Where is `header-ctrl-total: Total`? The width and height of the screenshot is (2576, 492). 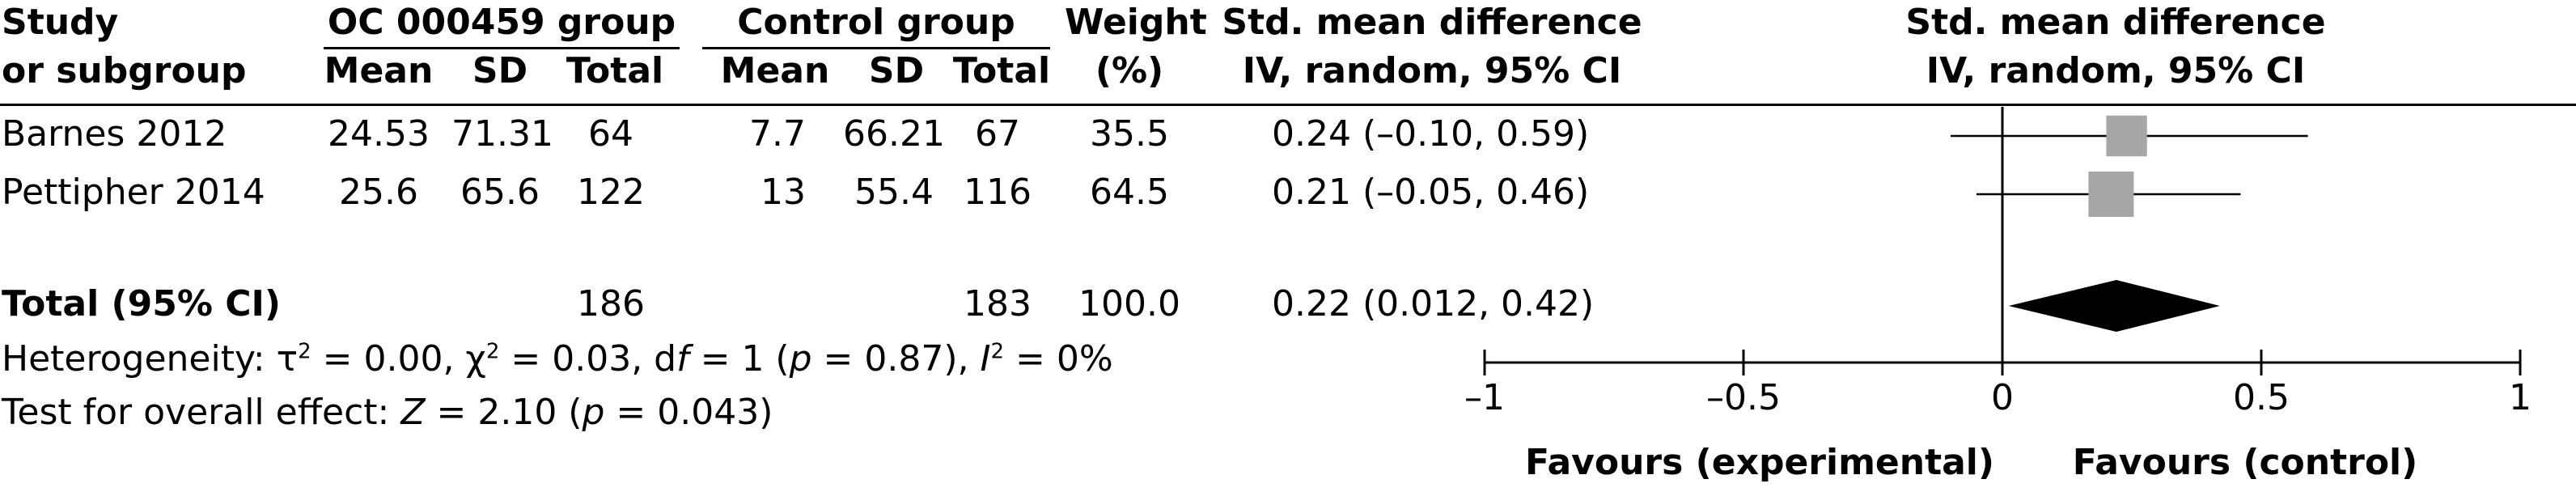 header-ctrl-total: Total is located at coordinates (1001, 70).